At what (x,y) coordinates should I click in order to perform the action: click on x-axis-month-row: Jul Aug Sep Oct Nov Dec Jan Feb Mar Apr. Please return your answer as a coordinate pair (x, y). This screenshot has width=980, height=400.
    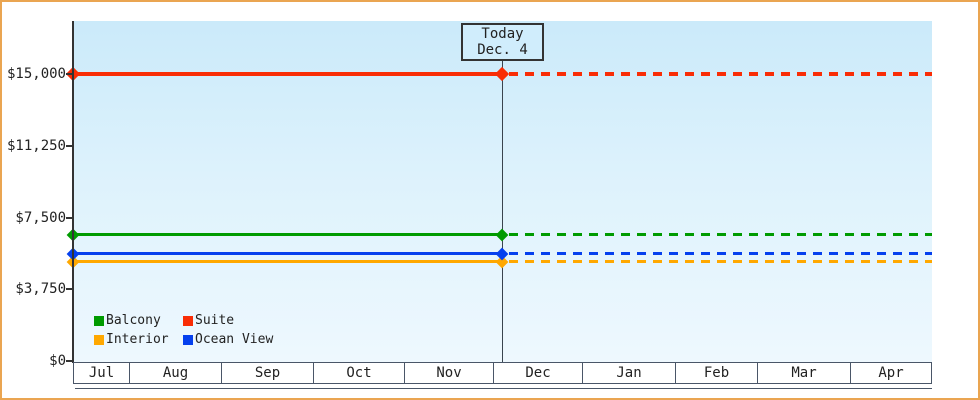
    Looking at the image, I should click on (502, 373).